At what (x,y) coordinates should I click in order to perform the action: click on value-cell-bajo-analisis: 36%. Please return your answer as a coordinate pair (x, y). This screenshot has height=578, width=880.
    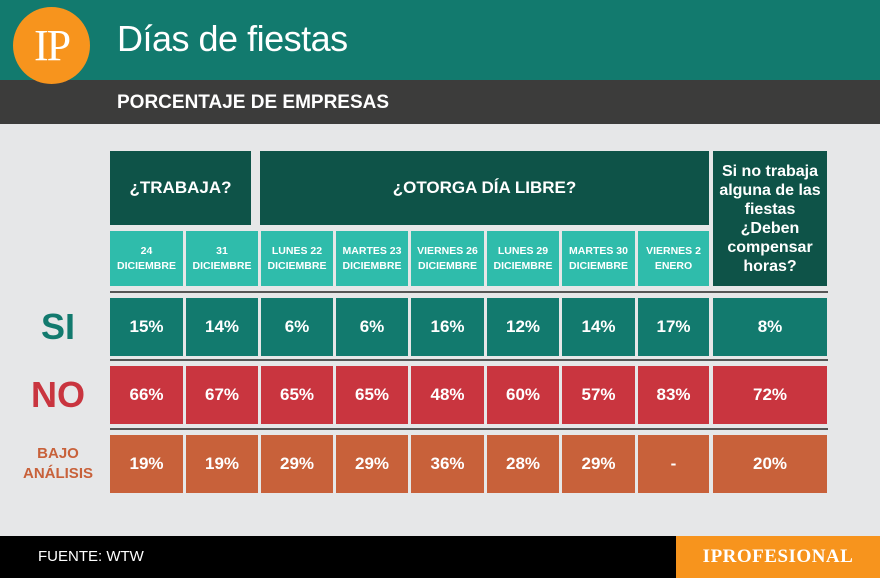
    Looking at the image, I should click on (447, 464).